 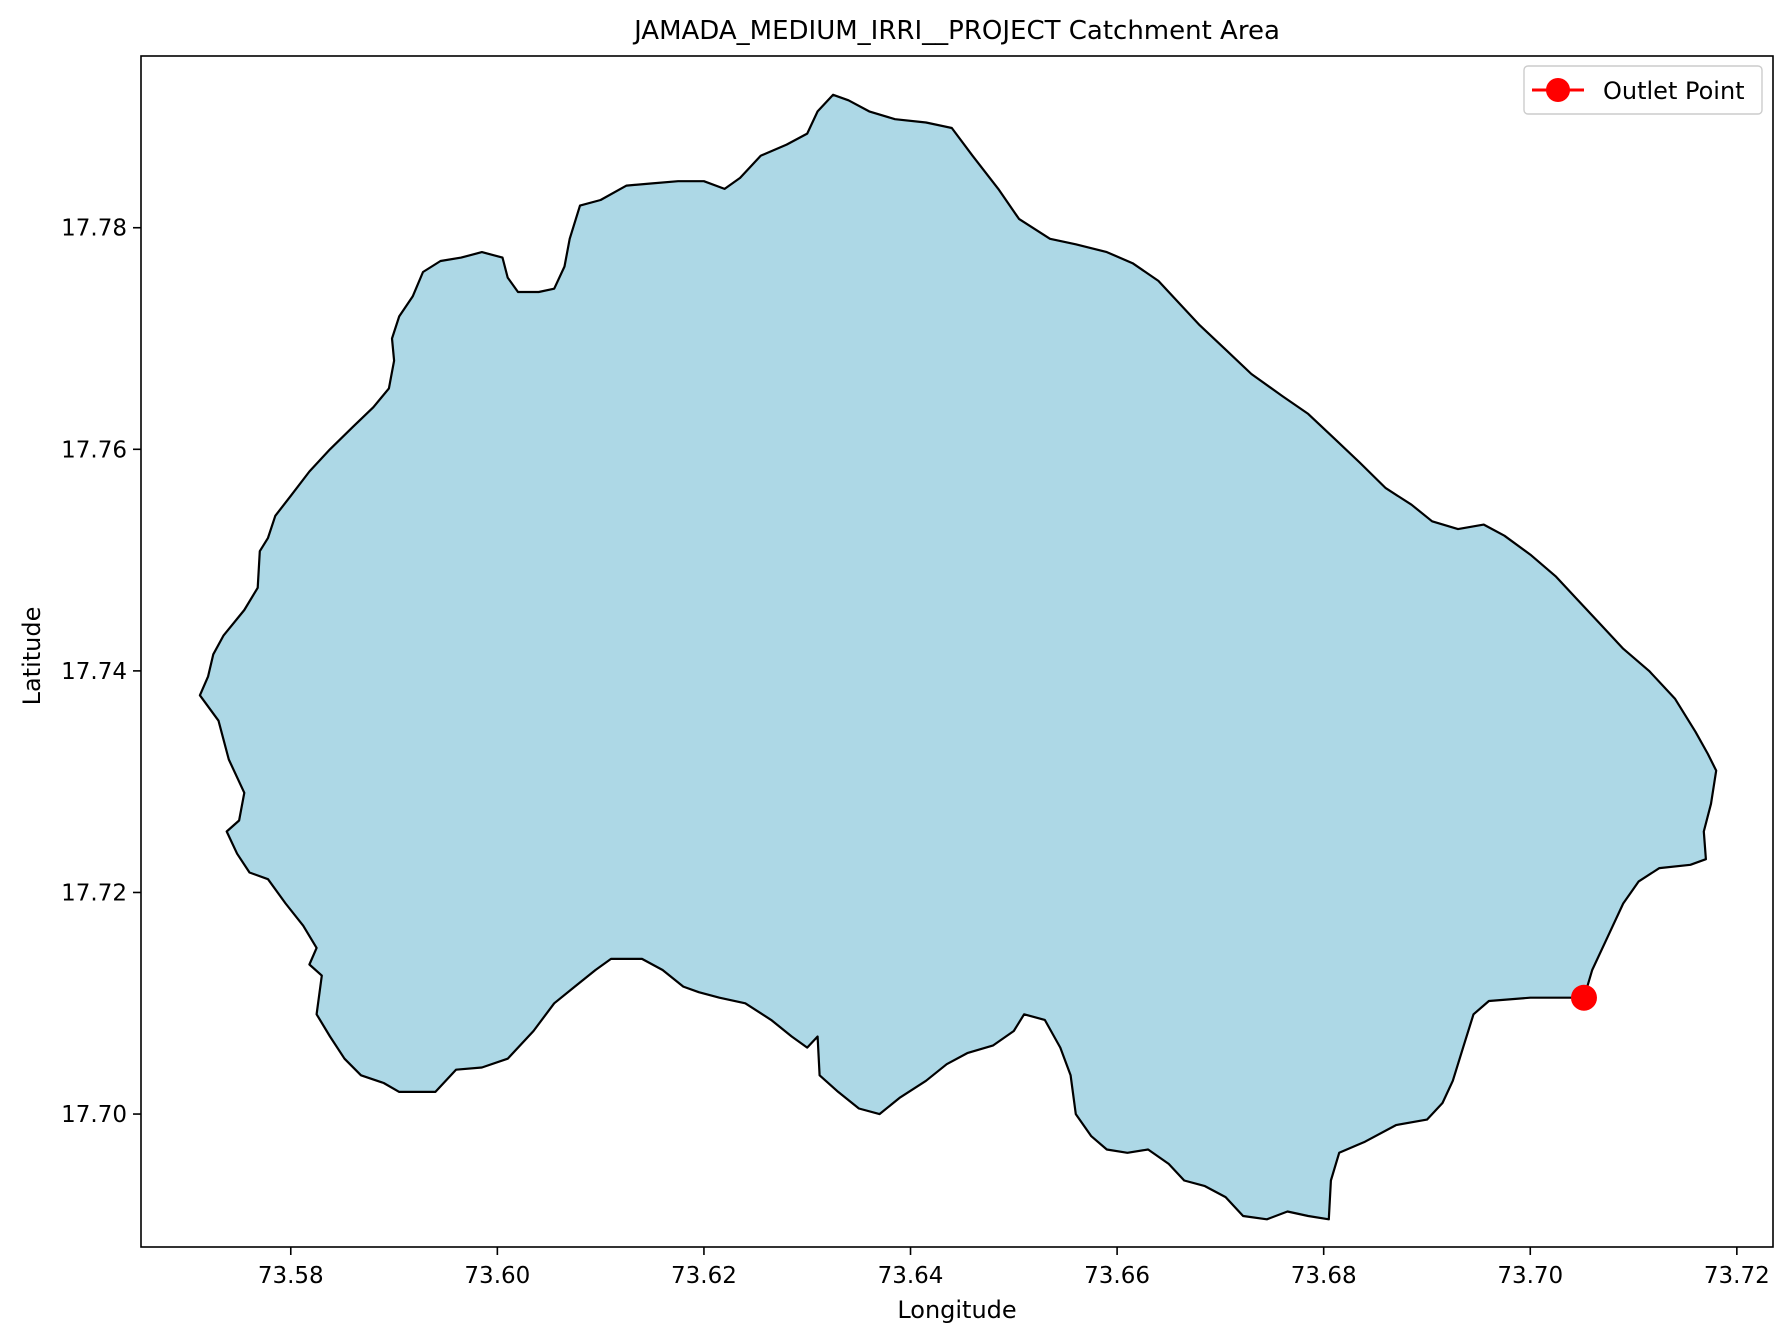 I want to click on legend-box, so click(x=1643, y=90).